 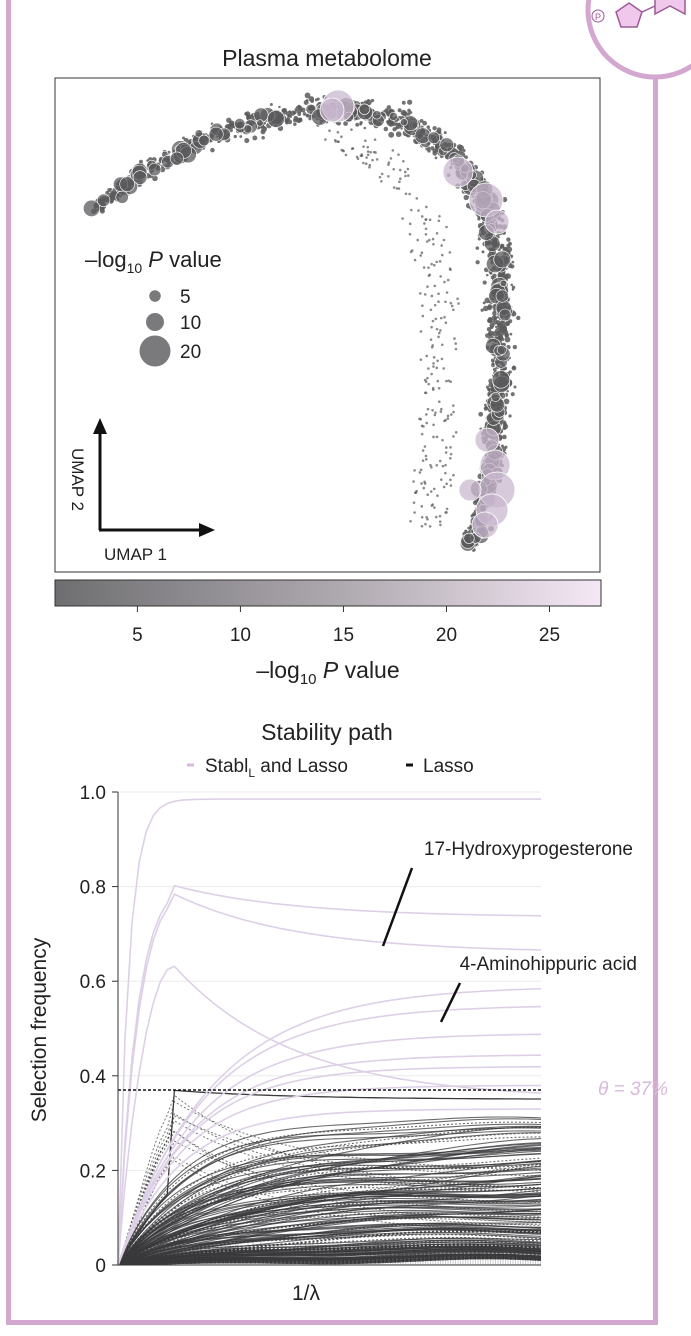 What do you see at coordinates (343, 635) in the screenshot?
I see `colorbar-tick-label: 15` at bounding box center [343, 635].